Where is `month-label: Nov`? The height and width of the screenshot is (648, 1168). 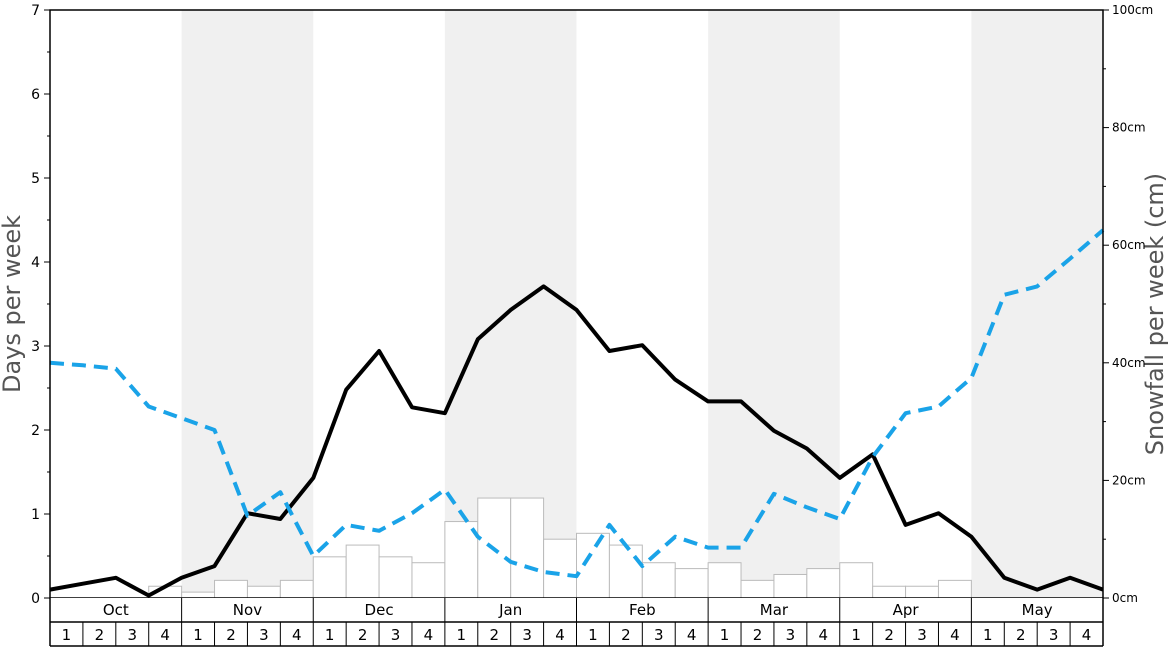
month-label: Nov is located at coordinates (247, 610).